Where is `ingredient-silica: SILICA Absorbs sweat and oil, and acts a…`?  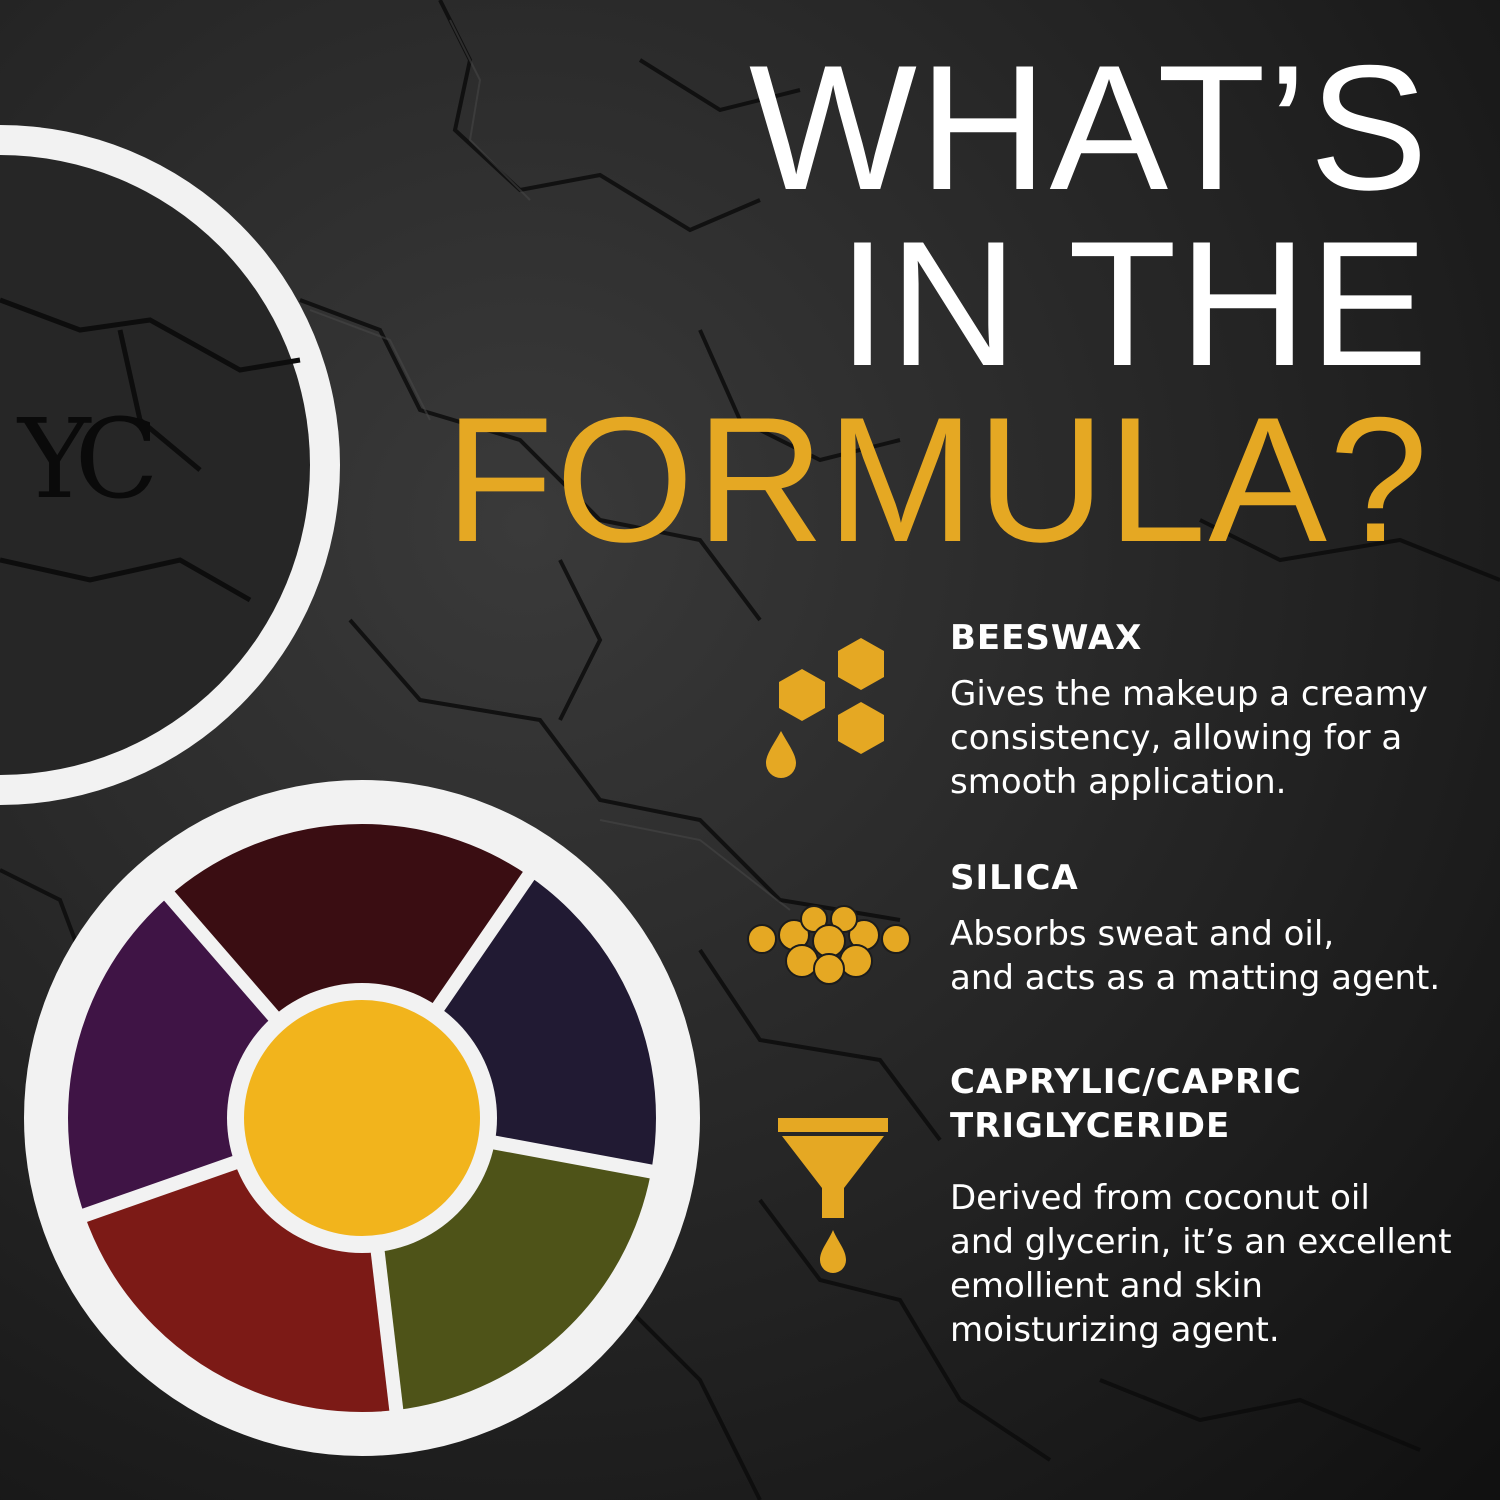 ingredient-silica: SILICA Absorbs sweat and oil, and acts a… is located at coordinates (1195, 928).